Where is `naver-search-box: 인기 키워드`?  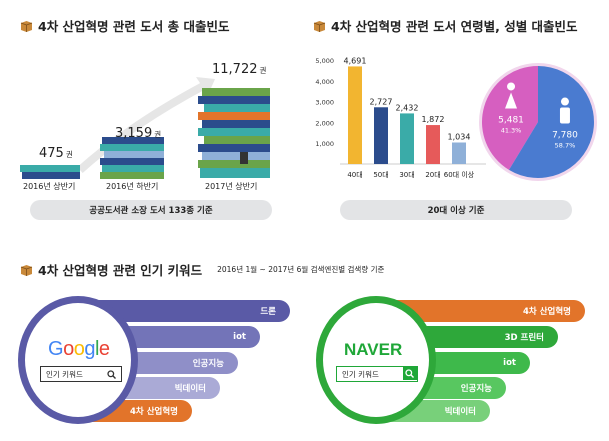
naver-search-box: 인기 키워드 is located at coordinates (377, 374).